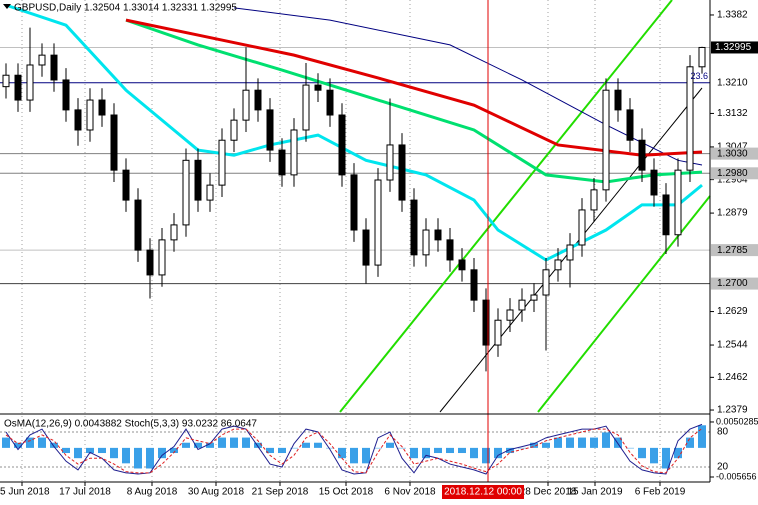 This screenshot has height=505, width=758. I want to click on level-label: 1.3210, so click(732, 82).